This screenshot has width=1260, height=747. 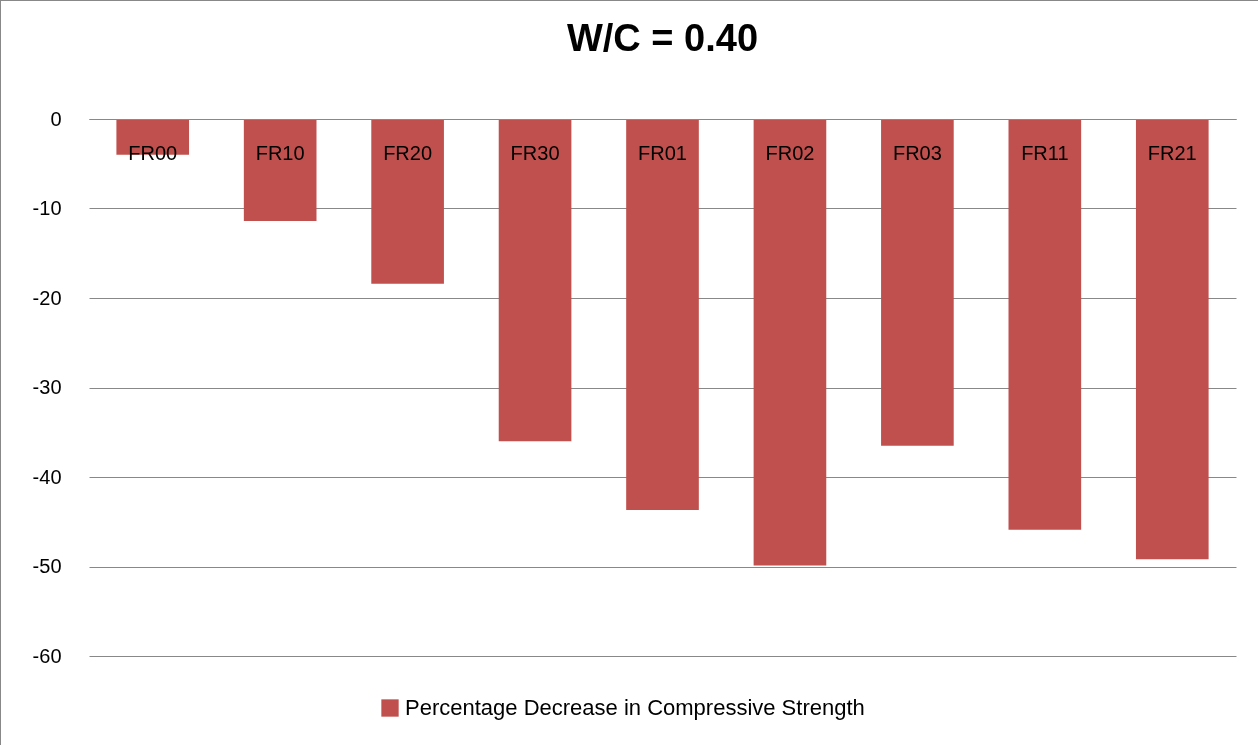 I want to click on y-tick-label: 0, so click(x=56, y=118).